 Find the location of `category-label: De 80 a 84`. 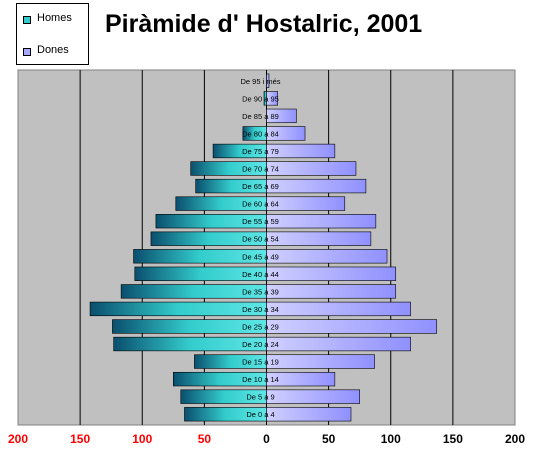

category-label: De 80 a 84 is located at coordinates (260, 133).